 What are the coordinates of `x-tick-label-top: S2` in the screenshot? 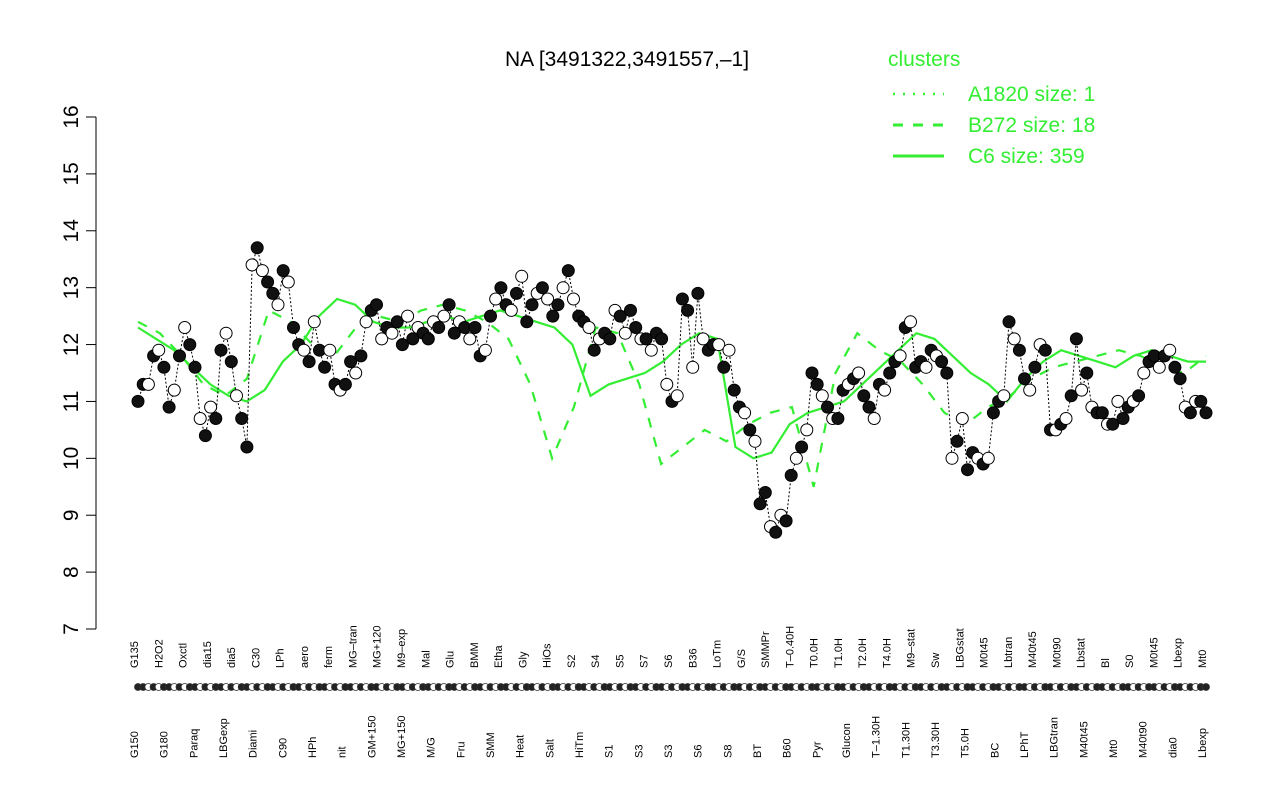 It's located at (572, 661).